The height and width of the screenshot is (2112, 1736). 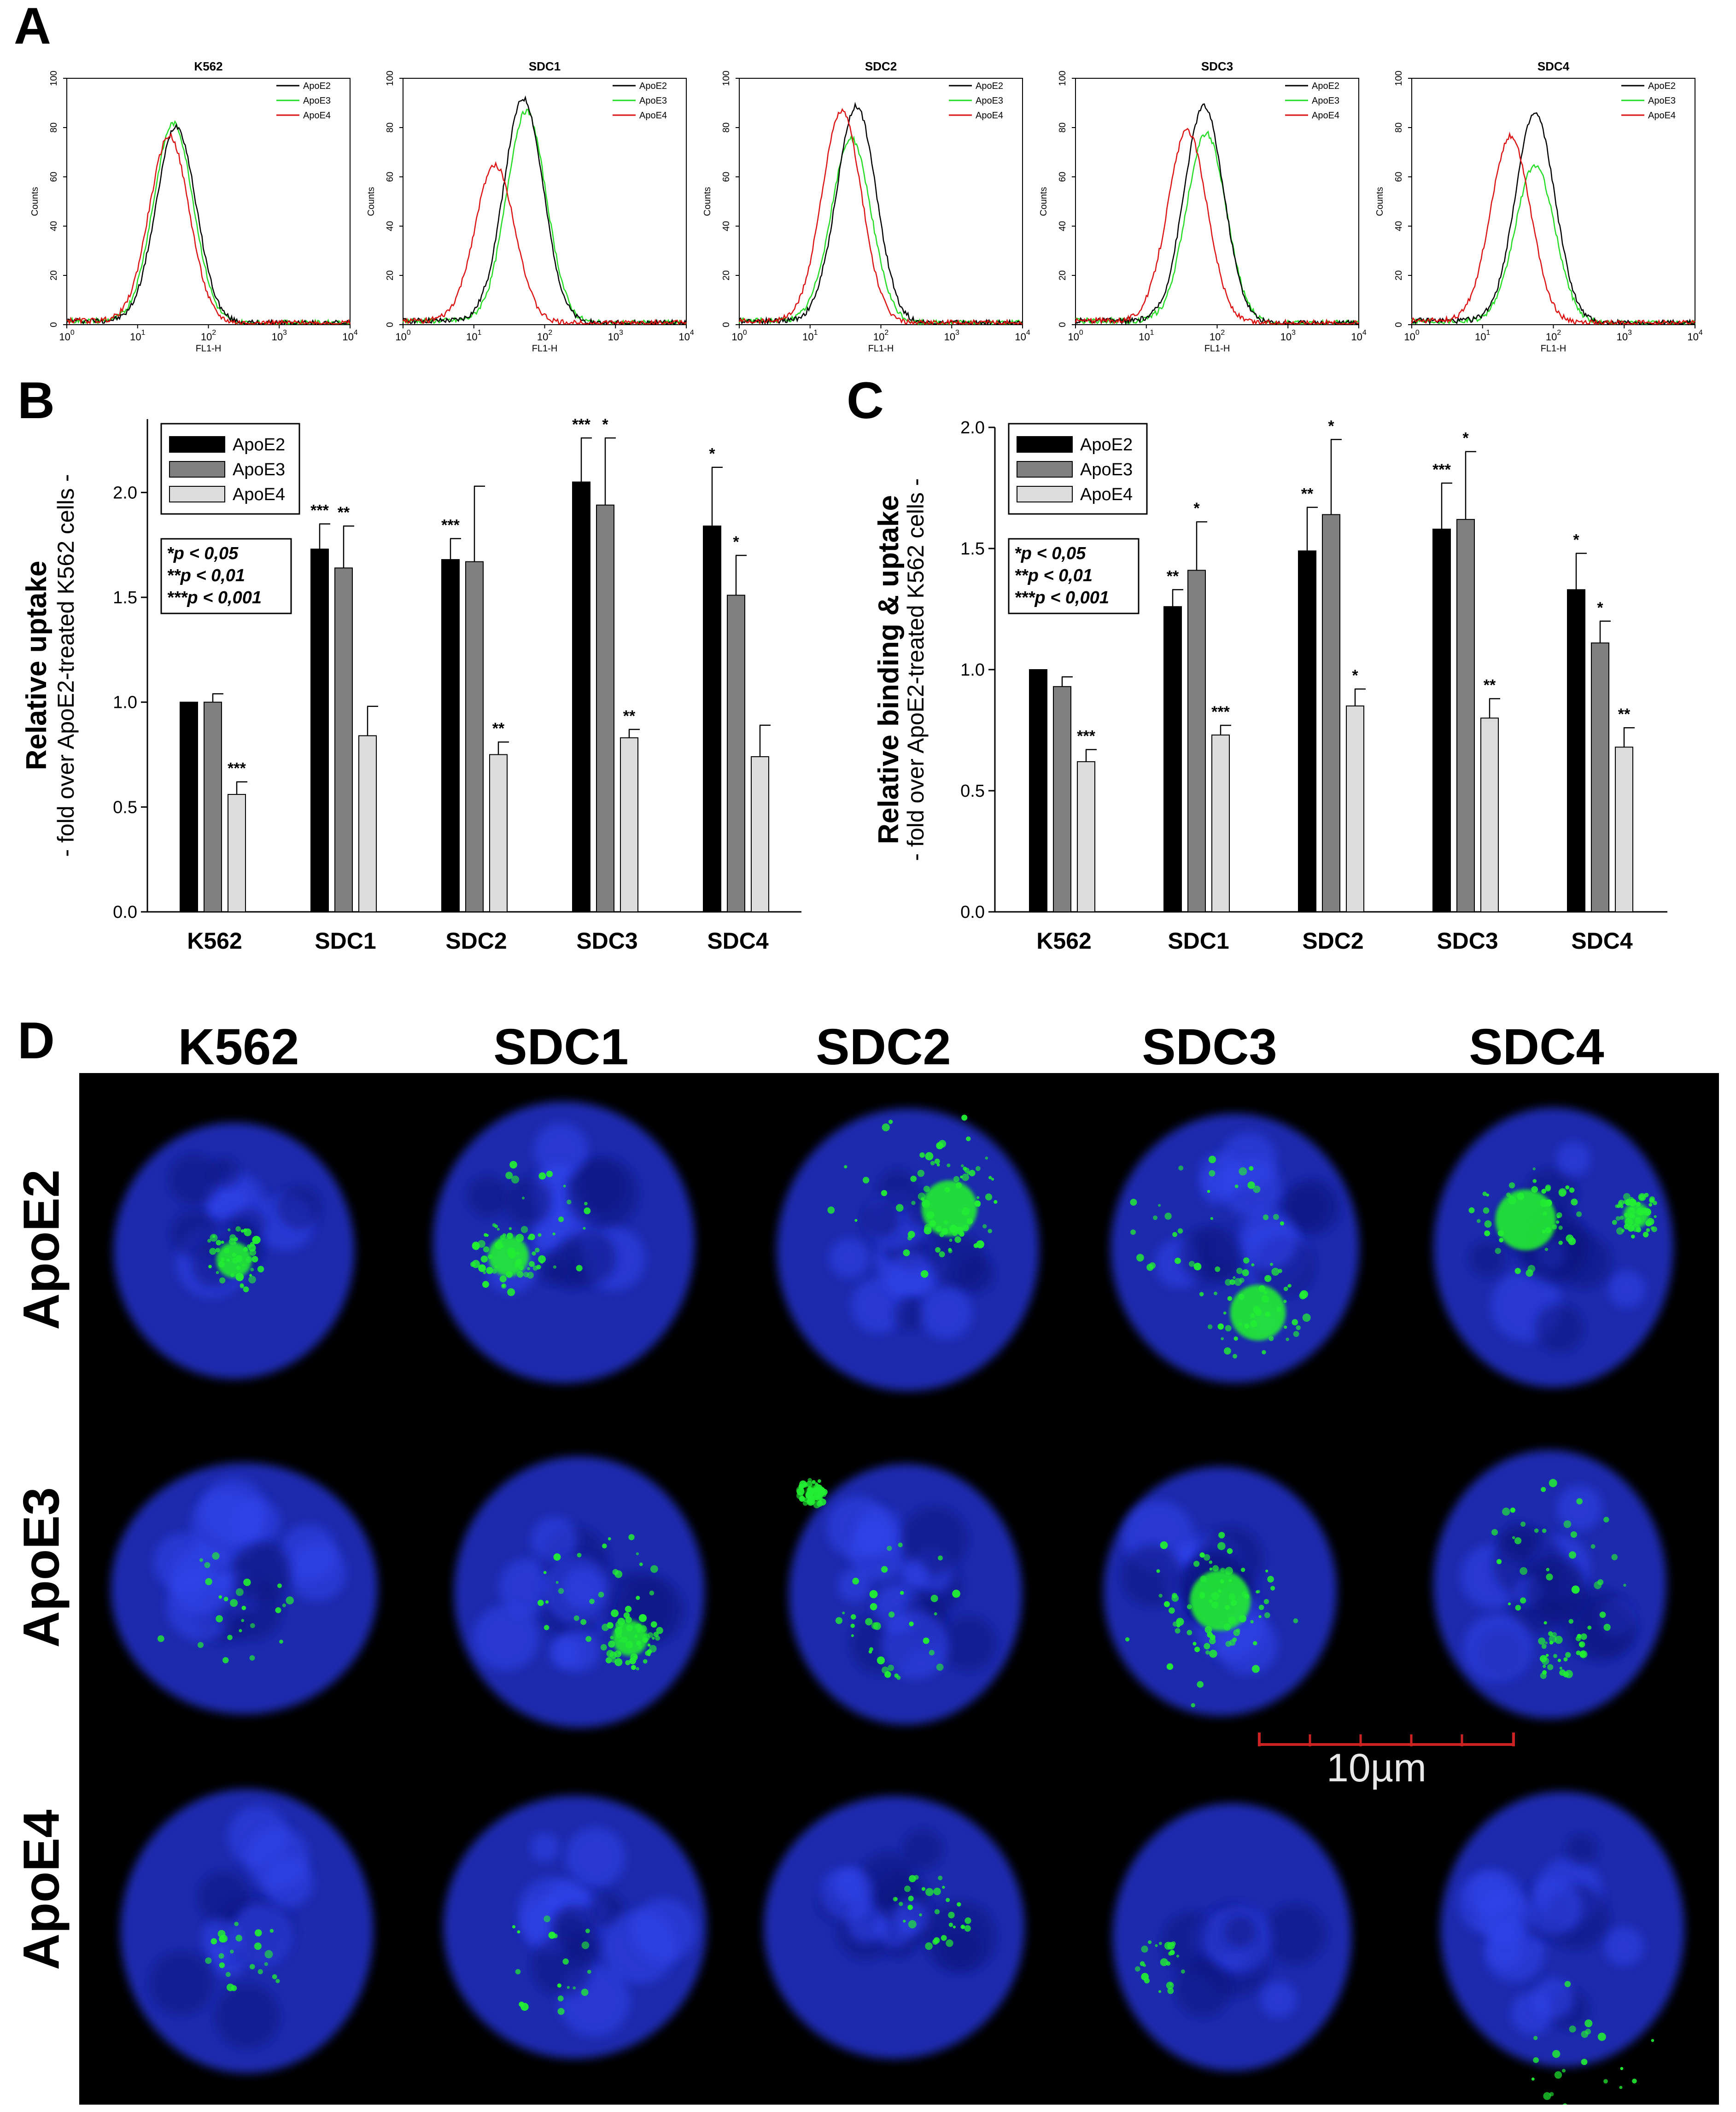 I want to click on y-tick-label: 0.0, so click(x=125, y=912).